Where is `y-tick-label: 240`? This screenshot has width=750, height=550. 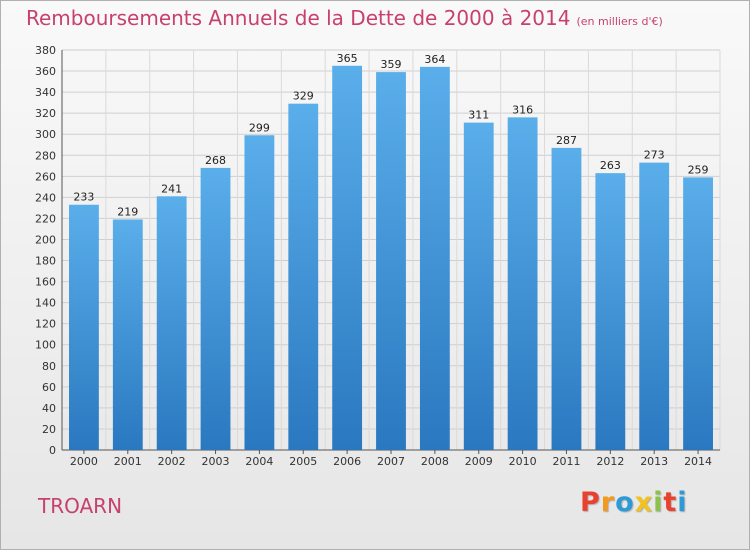
y-tick-label: 240 is located at coordinates (45, 197).